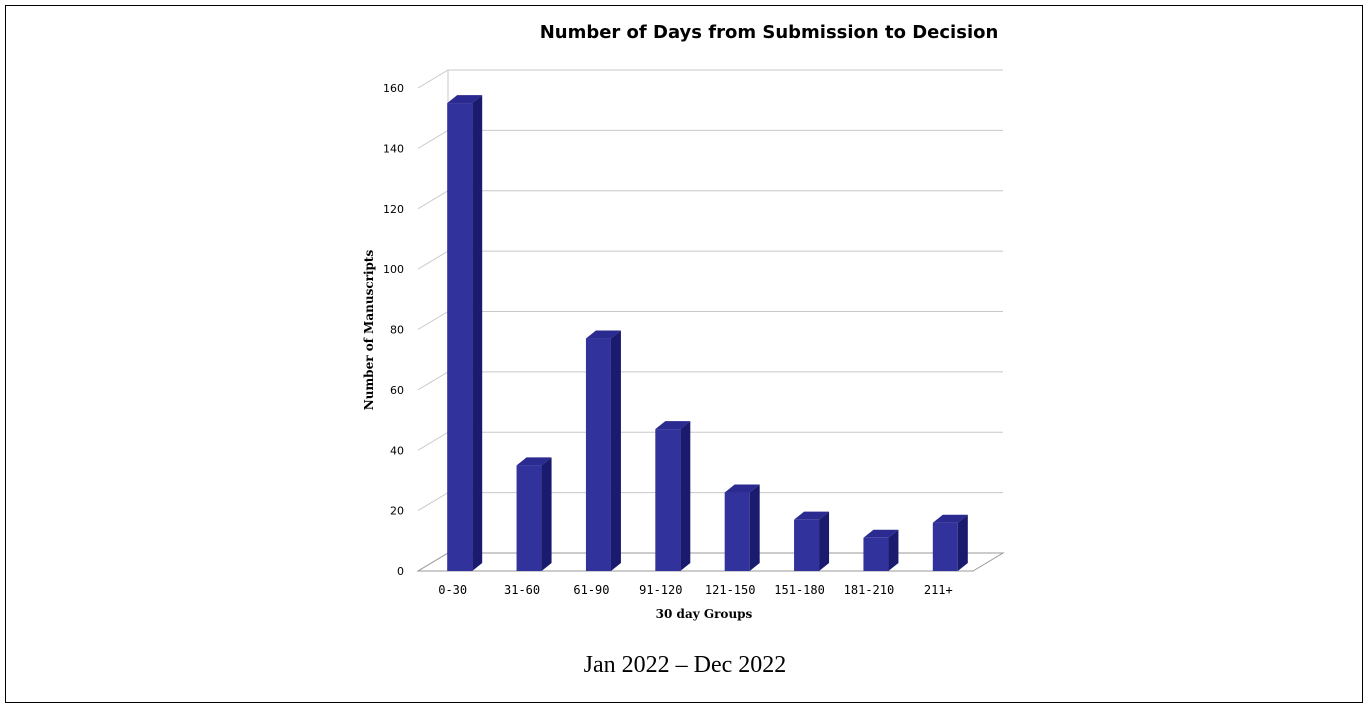 The width and height of the screenshot is (1370, 708). What do you see at coordinates (685, 665) in the screenshot?
I see `date-range-caption: Jan 2022 – Dec 2022` at bounding box center [685, 665].